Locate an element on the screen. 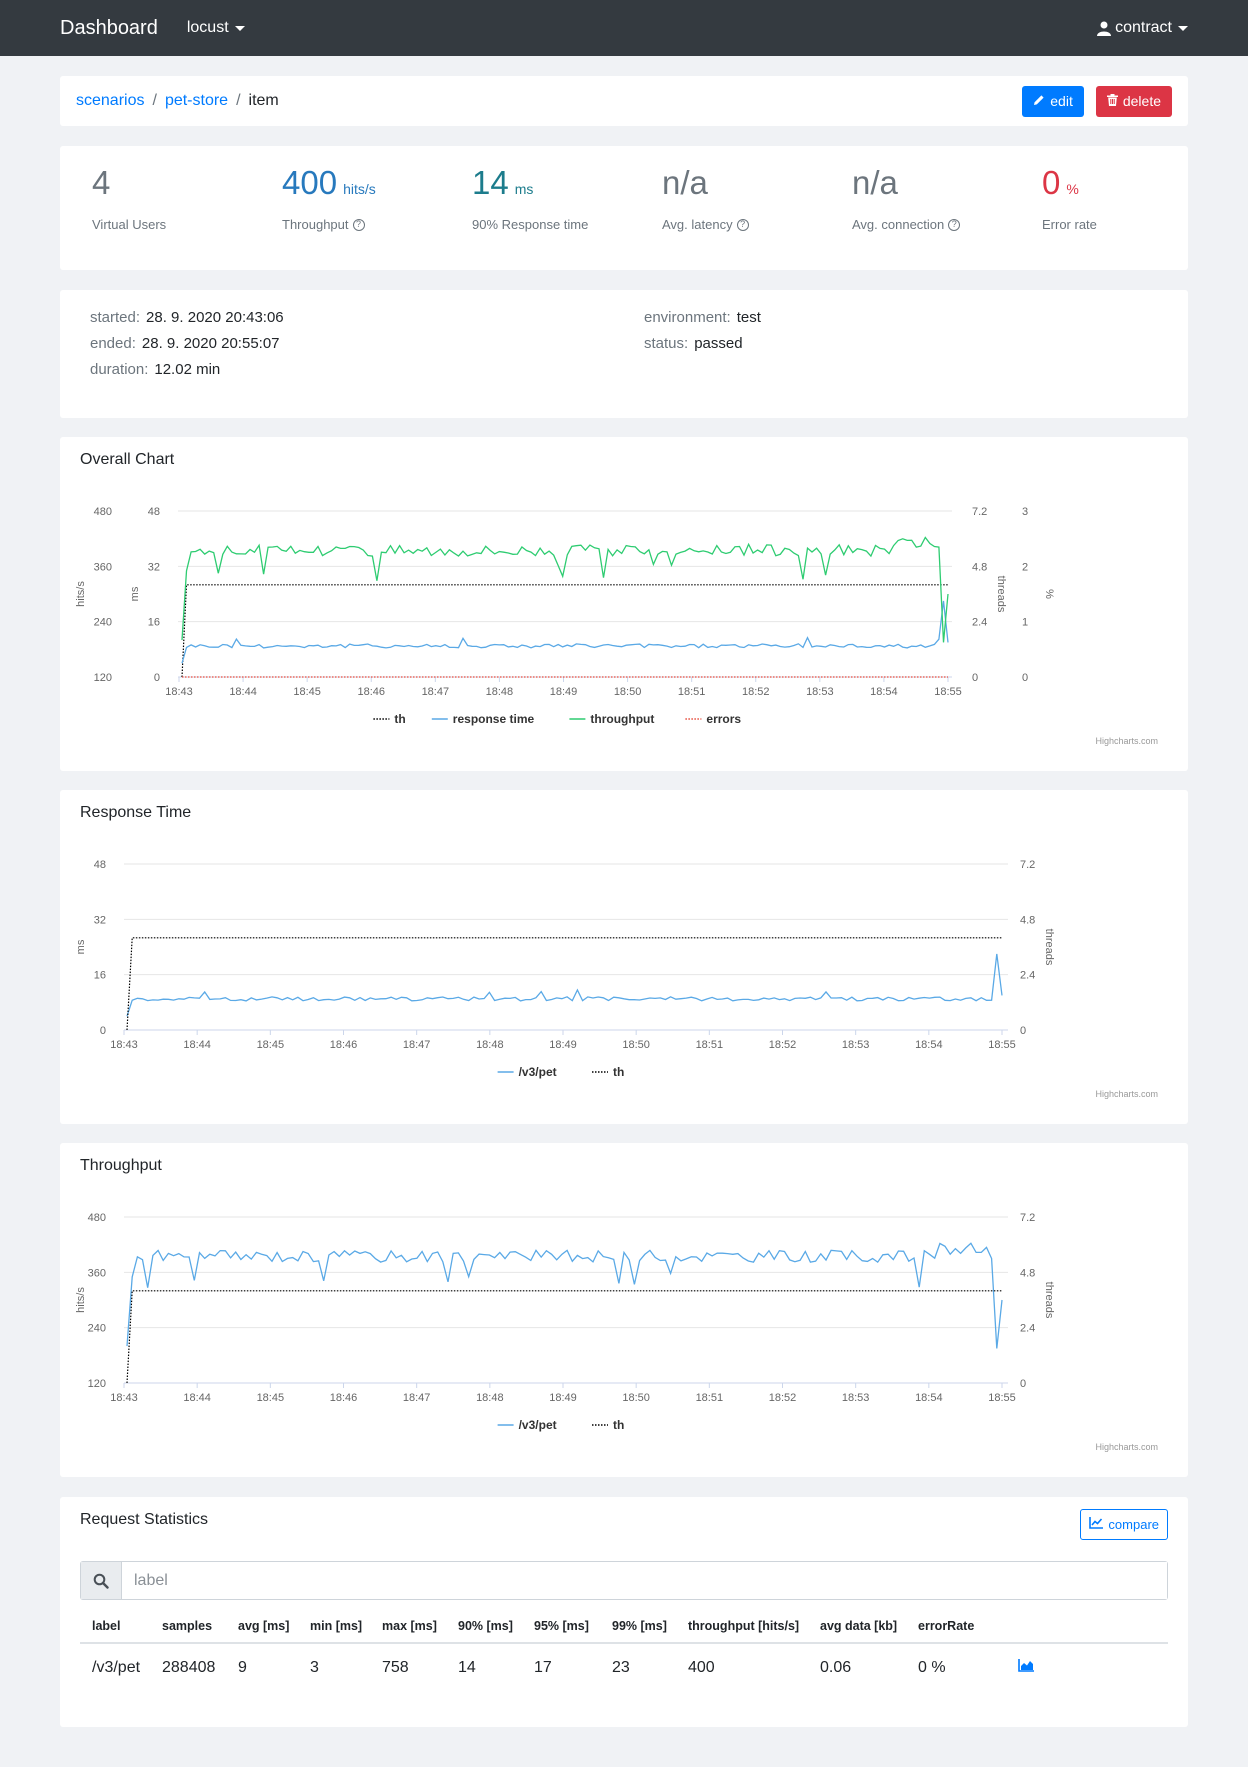  column-header: 99% [ms] is located at coordinates (638, 1625).